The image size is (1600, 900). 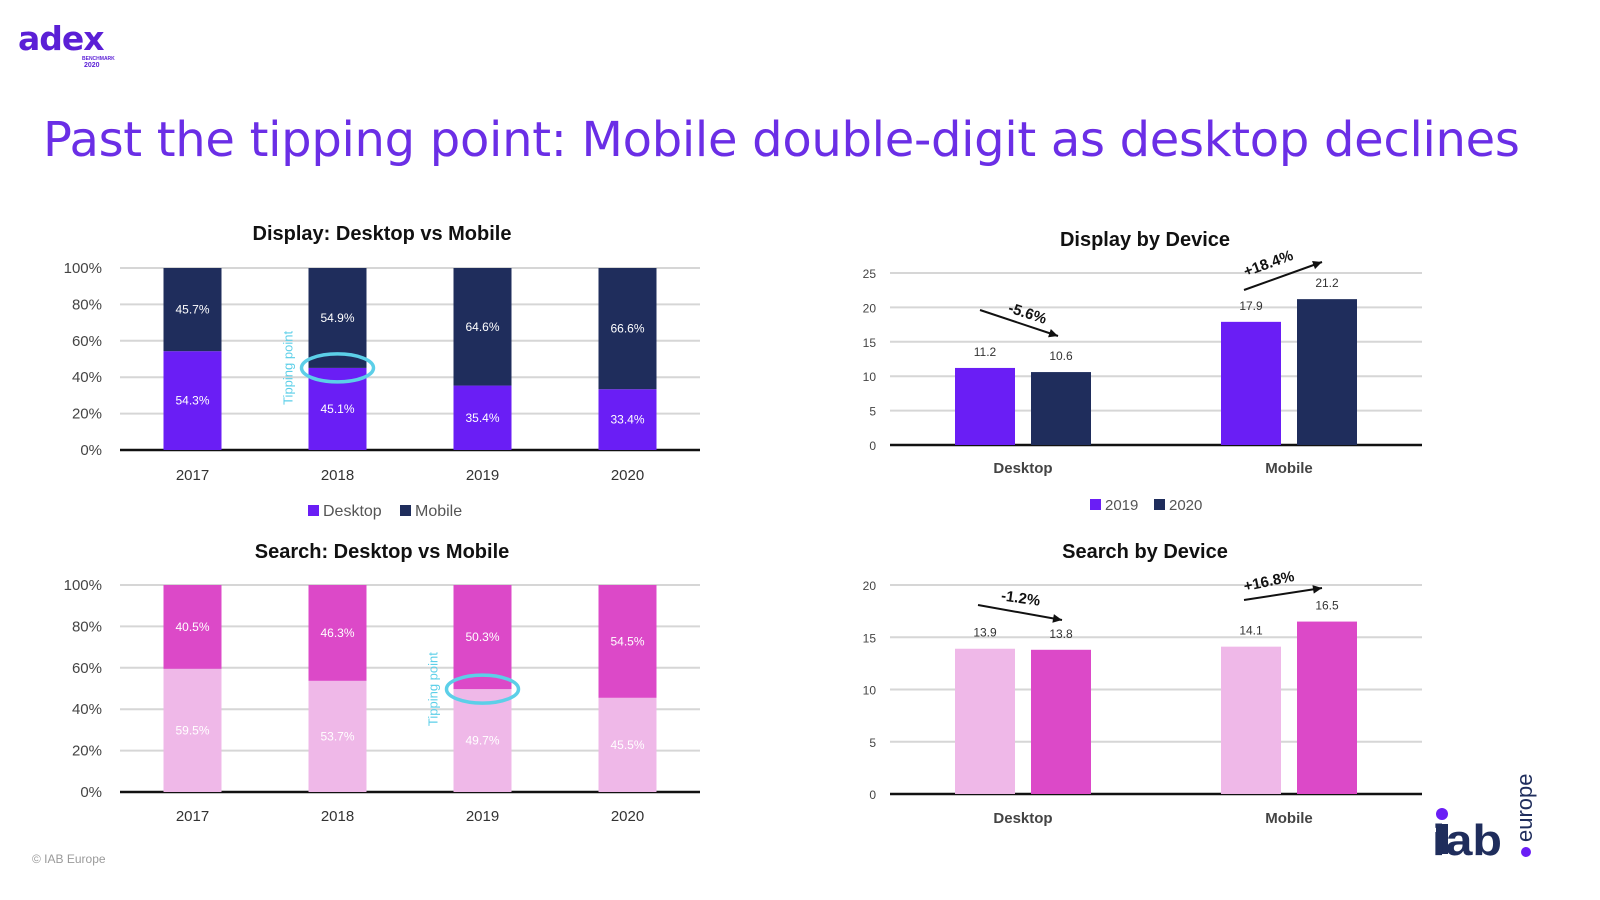 I want to click on data-label: 54.3%, so click(x=192, y=401).